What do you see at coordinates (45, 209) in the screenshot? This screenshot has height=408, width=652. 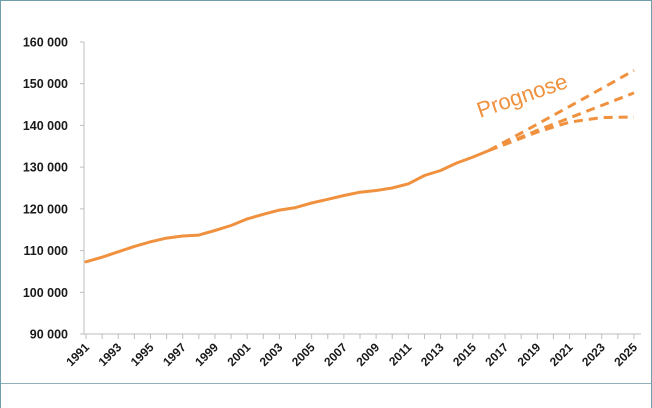 I see `y-tick-label: 120 000` at bounding box center [45, 209].